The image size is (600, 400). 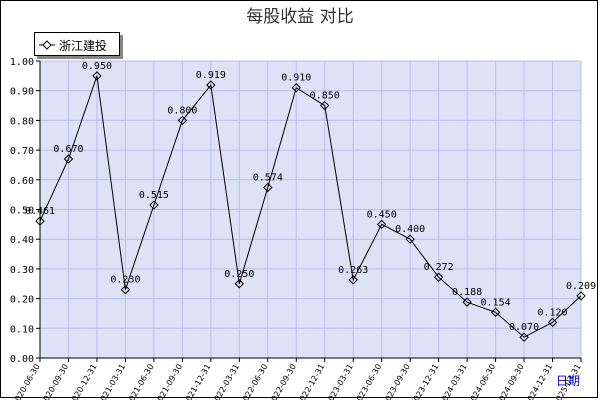 What do you see at coordinates (22, 62) in the screenshot?
I see `y-tick-label: 1.00` at bounding box center [22, 62].